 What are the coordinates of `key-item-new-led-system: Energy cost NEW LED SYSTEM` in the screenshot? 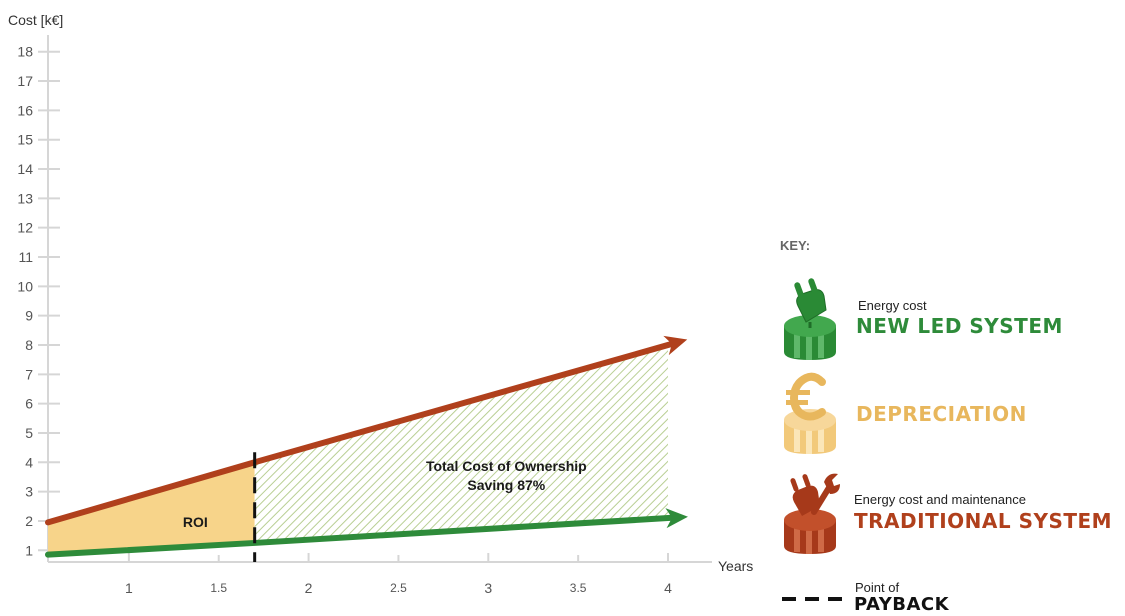 It's located at (945, 321).